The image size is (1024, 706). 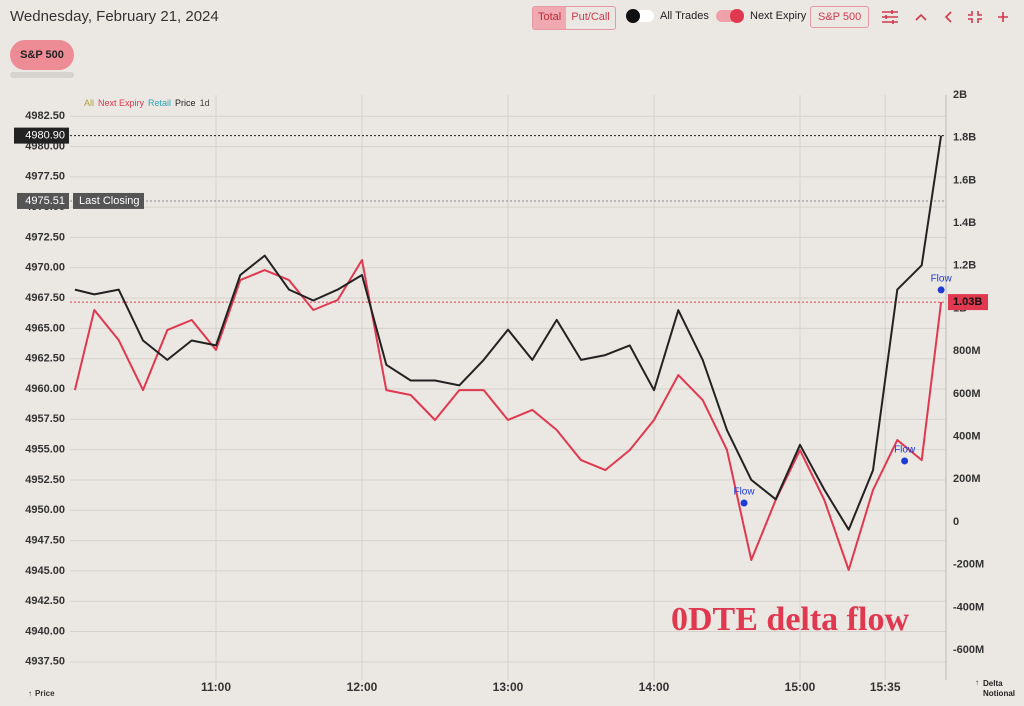 What do you see at coordinates (964, 223) in the screenshot?
I see `y2-tick-label: 1.4B` at bounding box center [964, 223].